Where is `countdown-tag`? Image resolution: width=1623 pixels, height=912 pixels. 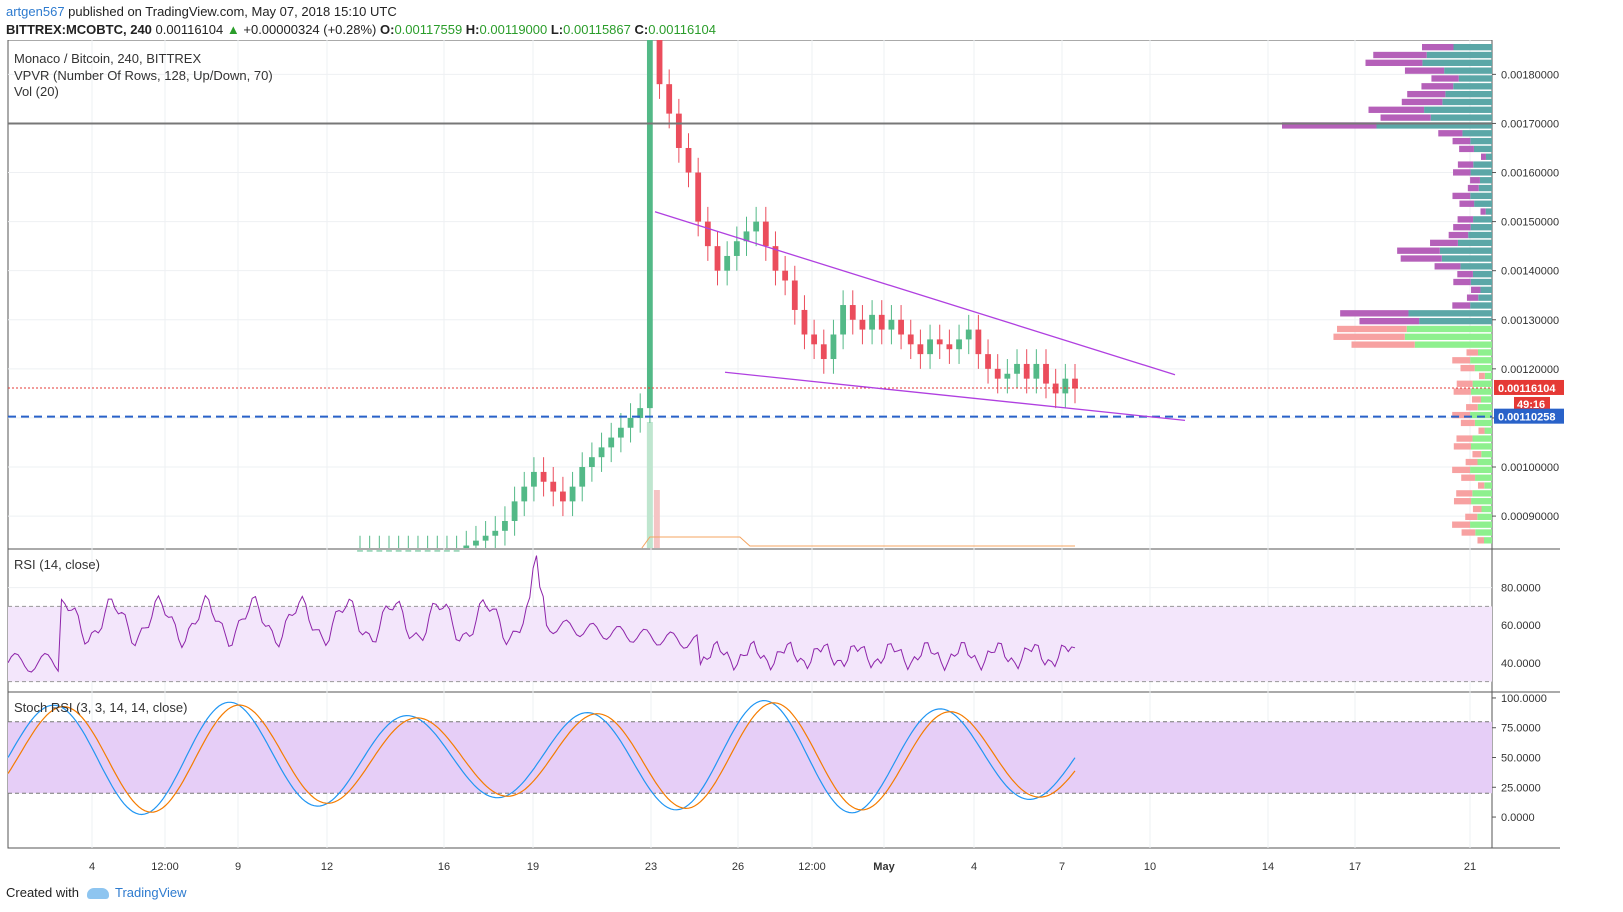
countdown-tag is located at coordinates (1532, 403).